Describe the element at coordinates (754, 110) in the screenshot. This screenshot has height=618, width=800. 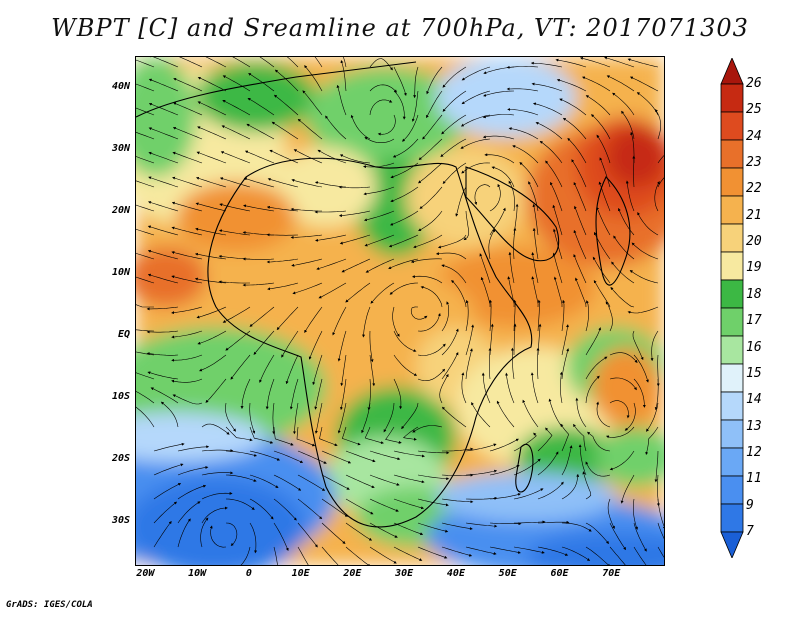
I see `colorbar-level-label: 25` at that location.